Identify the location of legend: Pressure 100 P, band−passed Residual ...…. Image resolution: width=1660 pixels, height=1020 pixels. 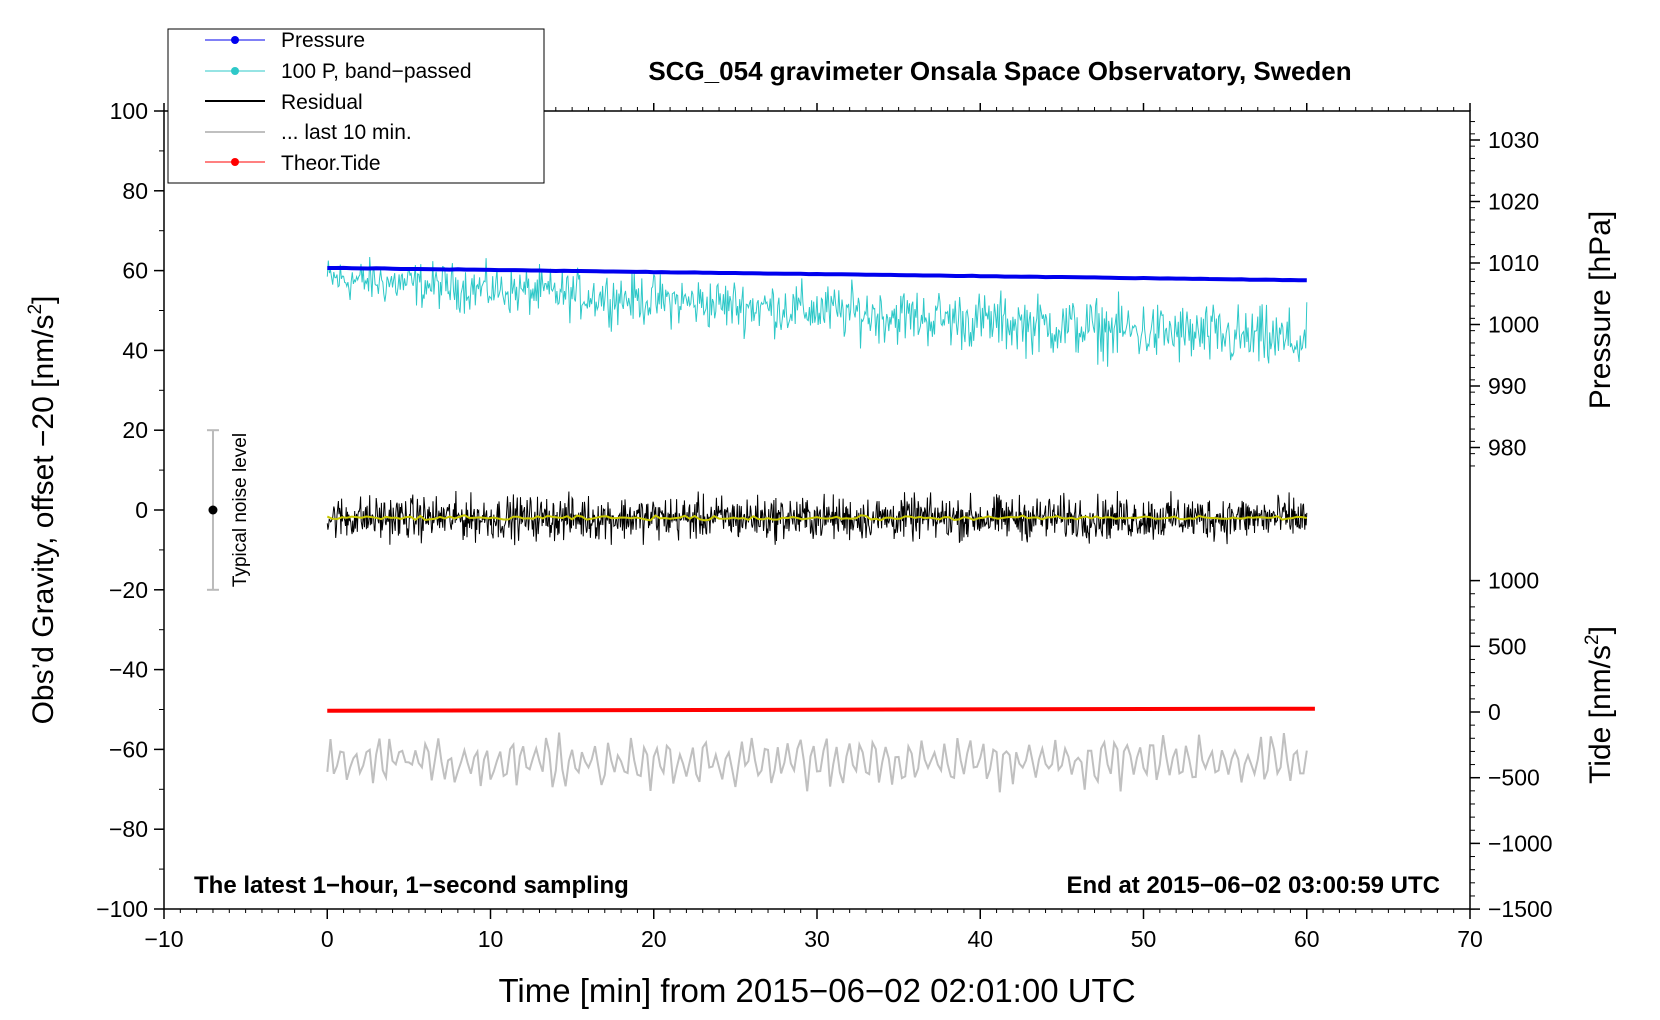
(356, 106).